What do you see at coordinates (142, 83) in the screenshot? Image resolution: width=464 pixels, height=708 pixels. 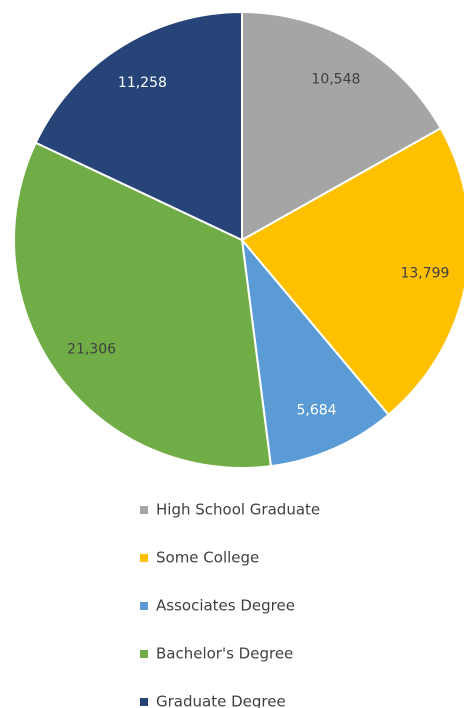 I see `data-label: 11,258` at bounding box center [142, 83].